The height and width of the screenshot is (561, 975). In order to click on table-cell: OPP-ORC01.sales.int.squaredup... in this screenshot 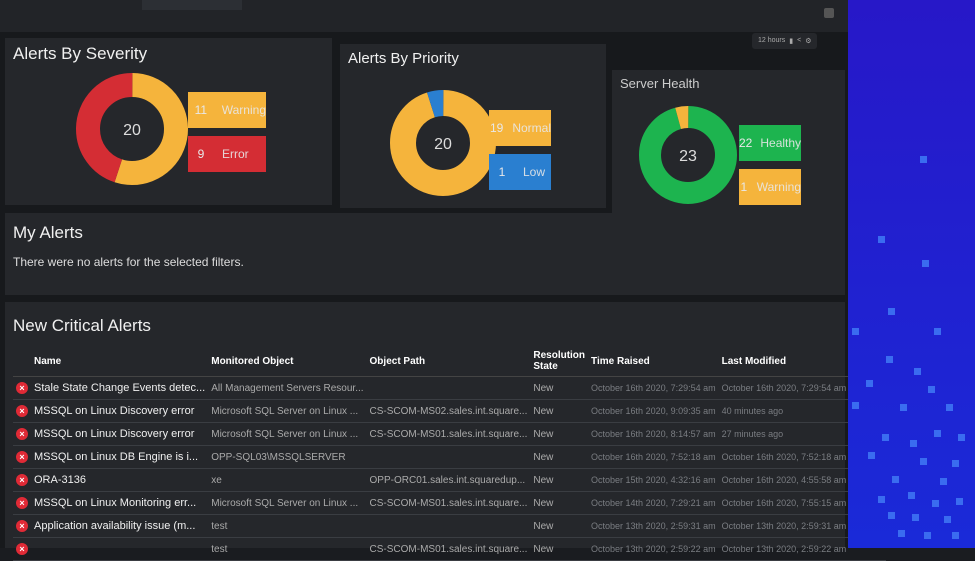, I will do `click(448, 480)`.